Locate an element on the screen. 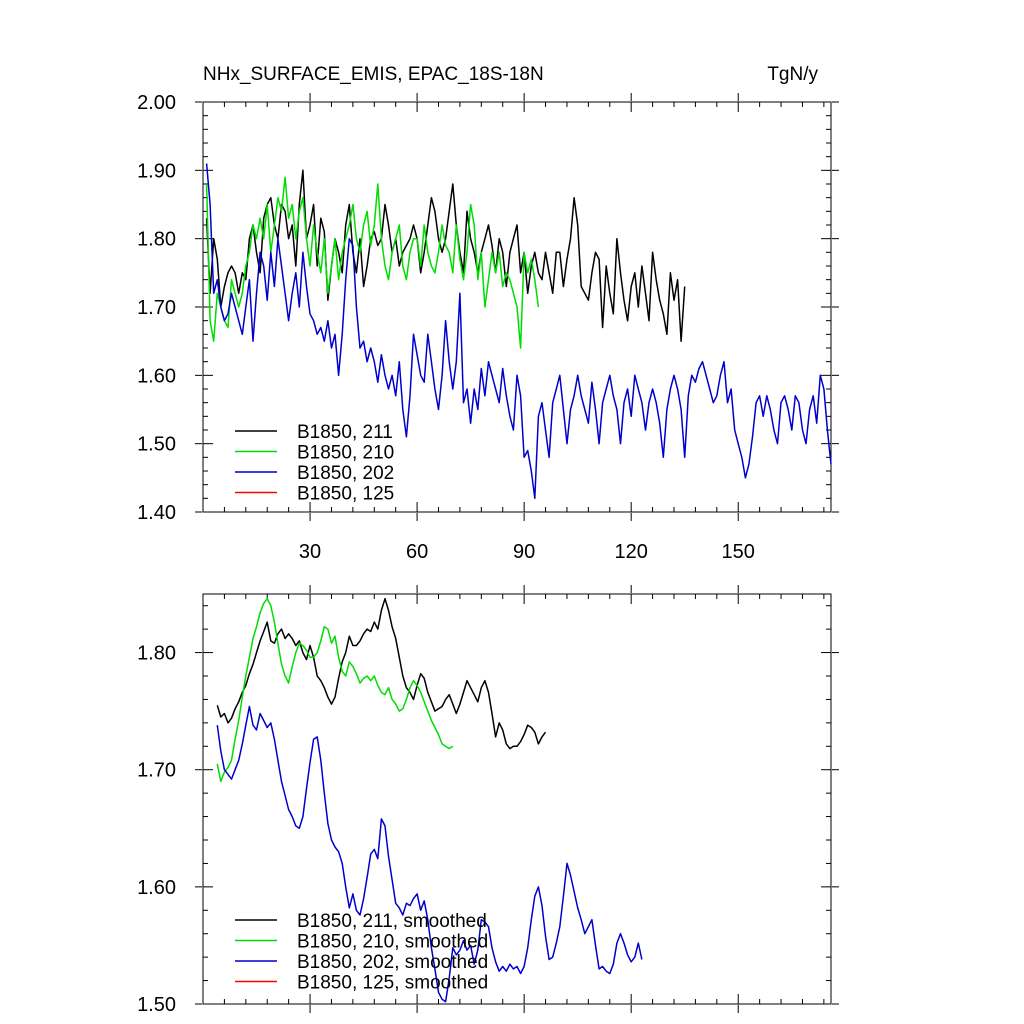 The image size is (1024, 1024). chart-title-left: NHx_SURFACE_EMIS, EPAC_18S-18N is located at coordinates (373, 74).